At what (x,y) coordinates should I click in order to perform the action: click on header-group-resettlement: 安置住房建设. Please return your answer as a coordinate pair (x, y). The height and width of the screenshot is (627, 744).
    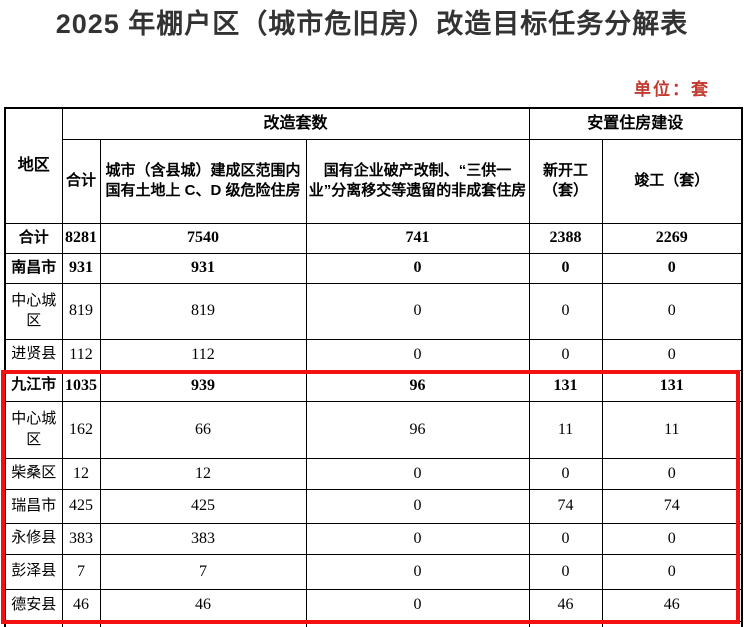
    Looking at the image, I should click on (635, 123).